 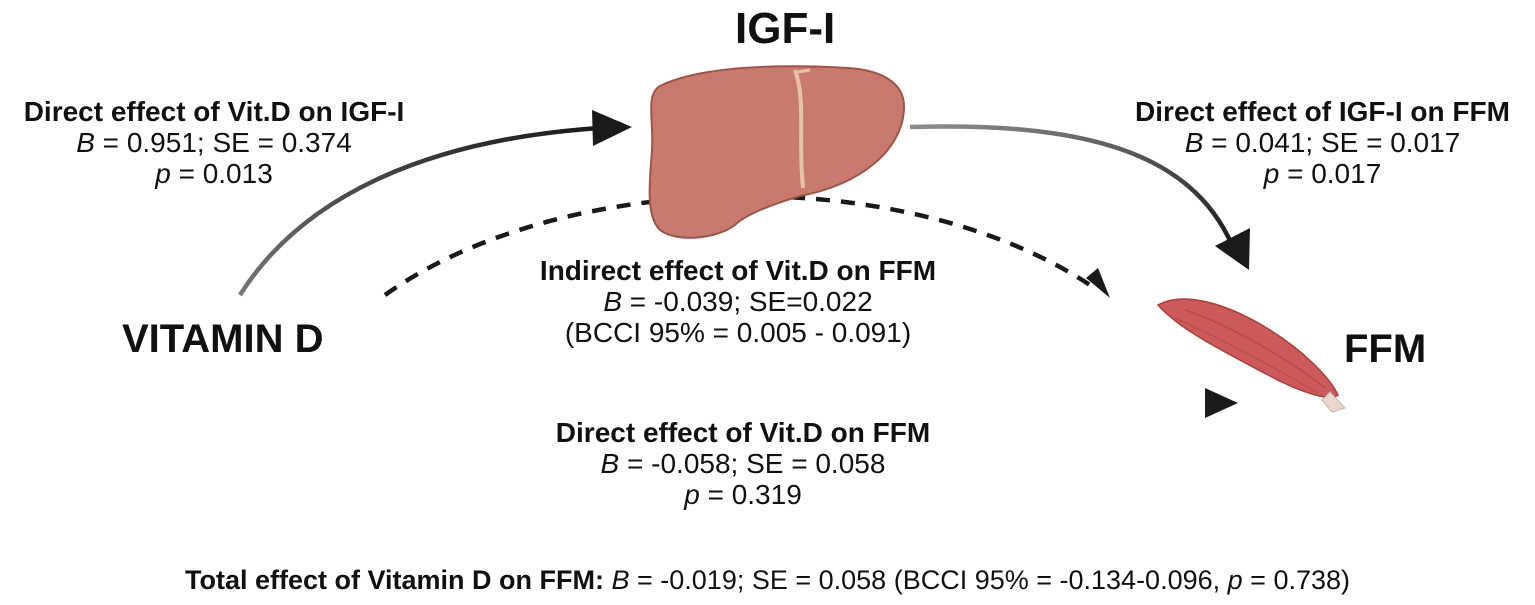 I want to click on total-effect-title: Total effect of Vitamin D on FFM:, so click(x=394, y=580).